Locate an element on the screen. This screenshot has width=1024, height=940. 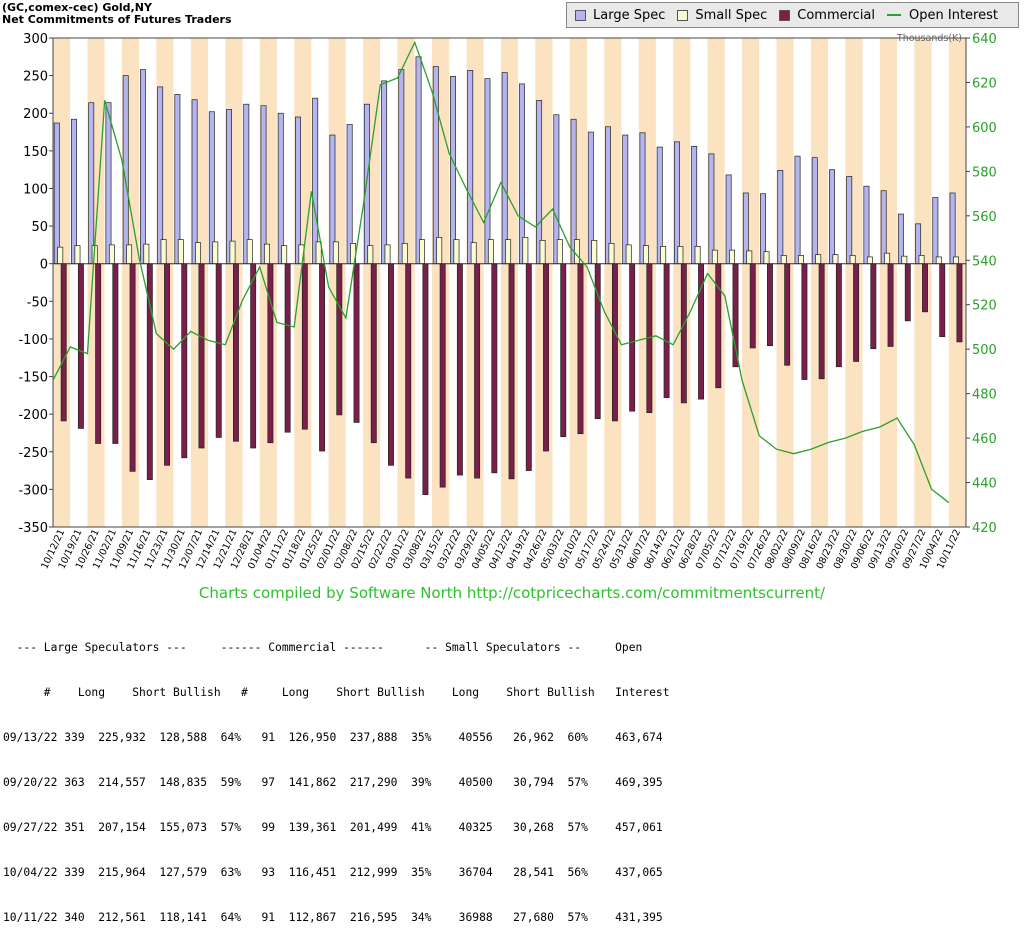
left-tick-label: 0 is located at coordinates (44, 265).